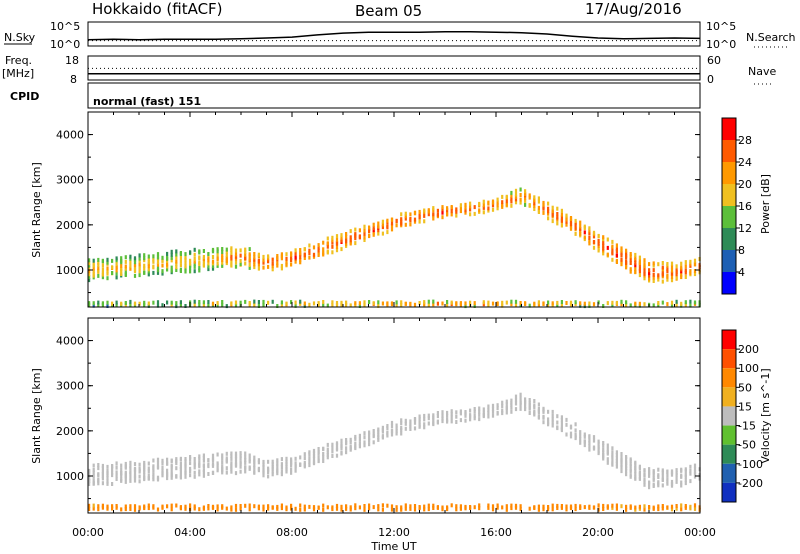  What do you see at coordinates (765, 415) in the screenshot?
I see `velocity-colorbar-label: Velocity [m s^-1]` at bounding box center [765, 415].